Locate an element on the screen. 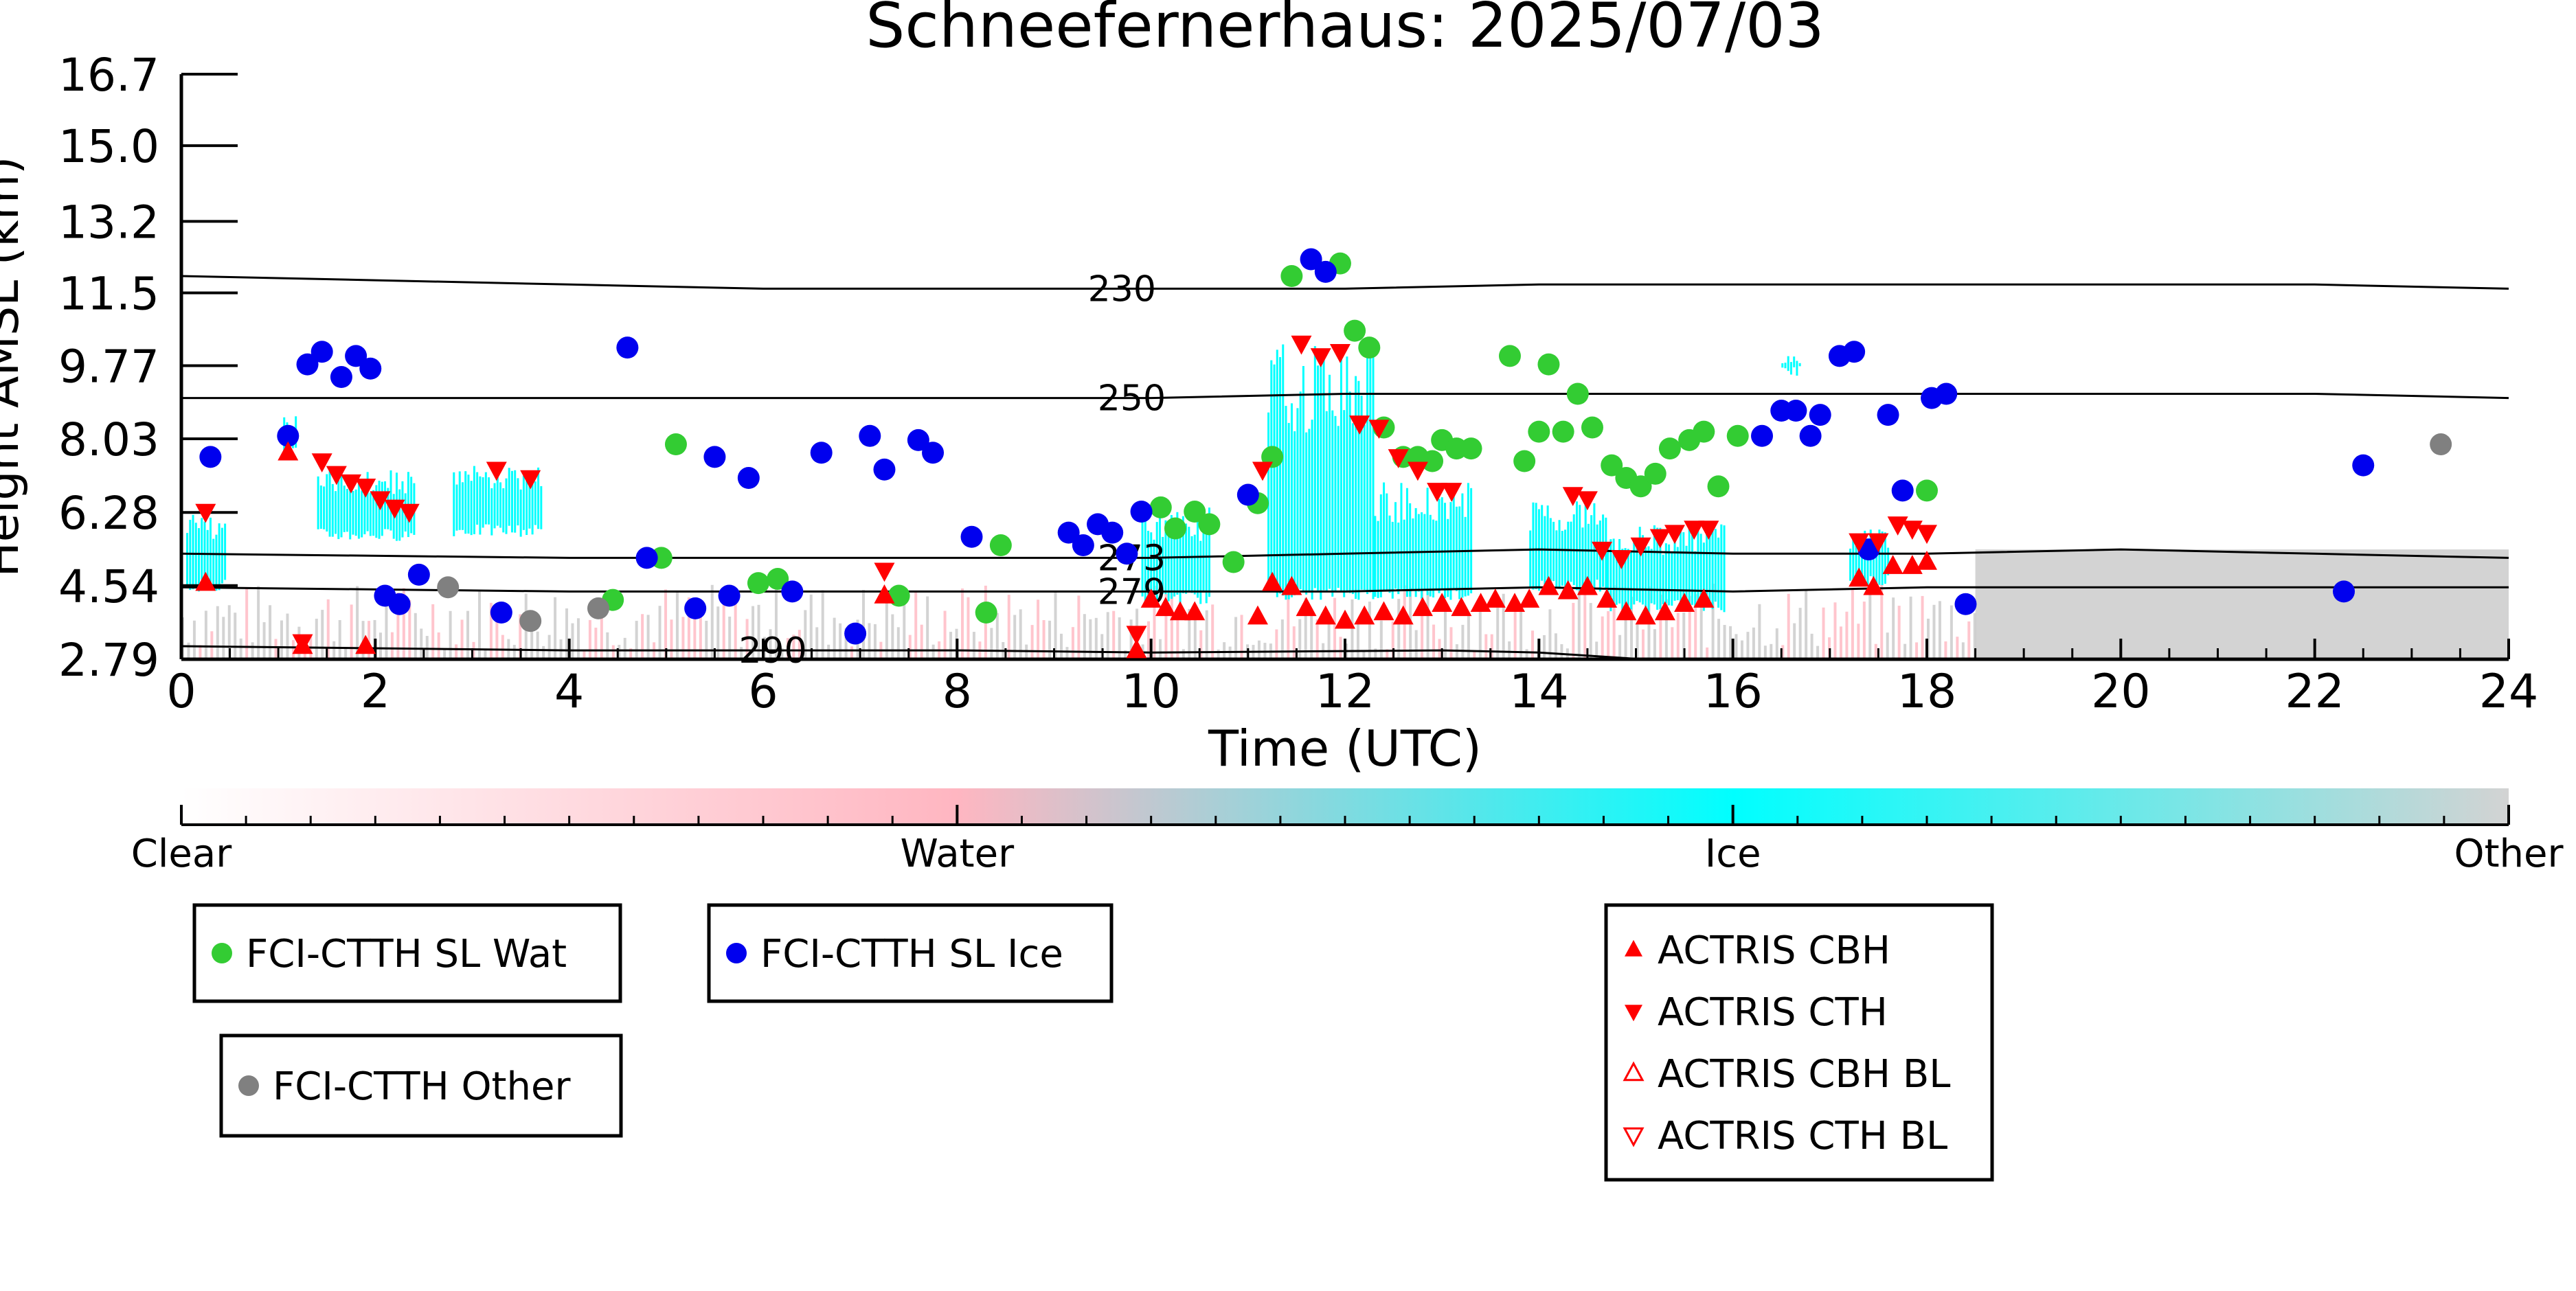  legend-label-fci-ctth-other: FCI-CTTH Other is located at coordinates (422, 1086).